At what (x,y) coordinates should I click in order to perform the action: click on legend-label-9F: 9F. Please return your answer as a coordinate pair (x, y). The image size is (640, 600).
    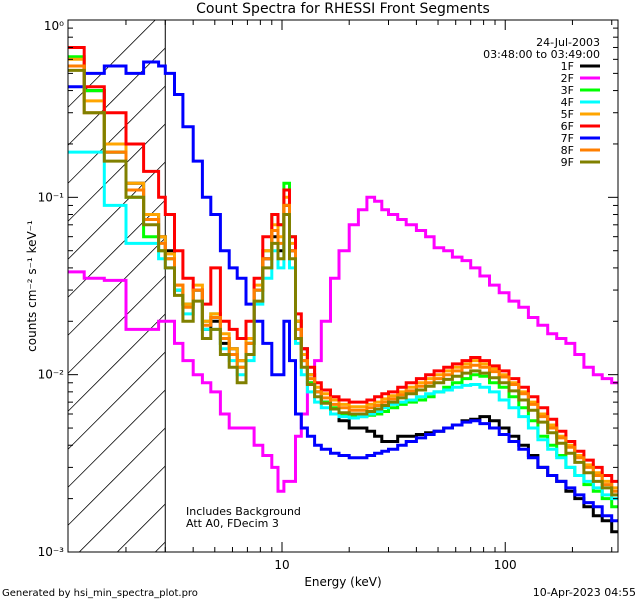
    Looking at the image, I should click on (567, 162).